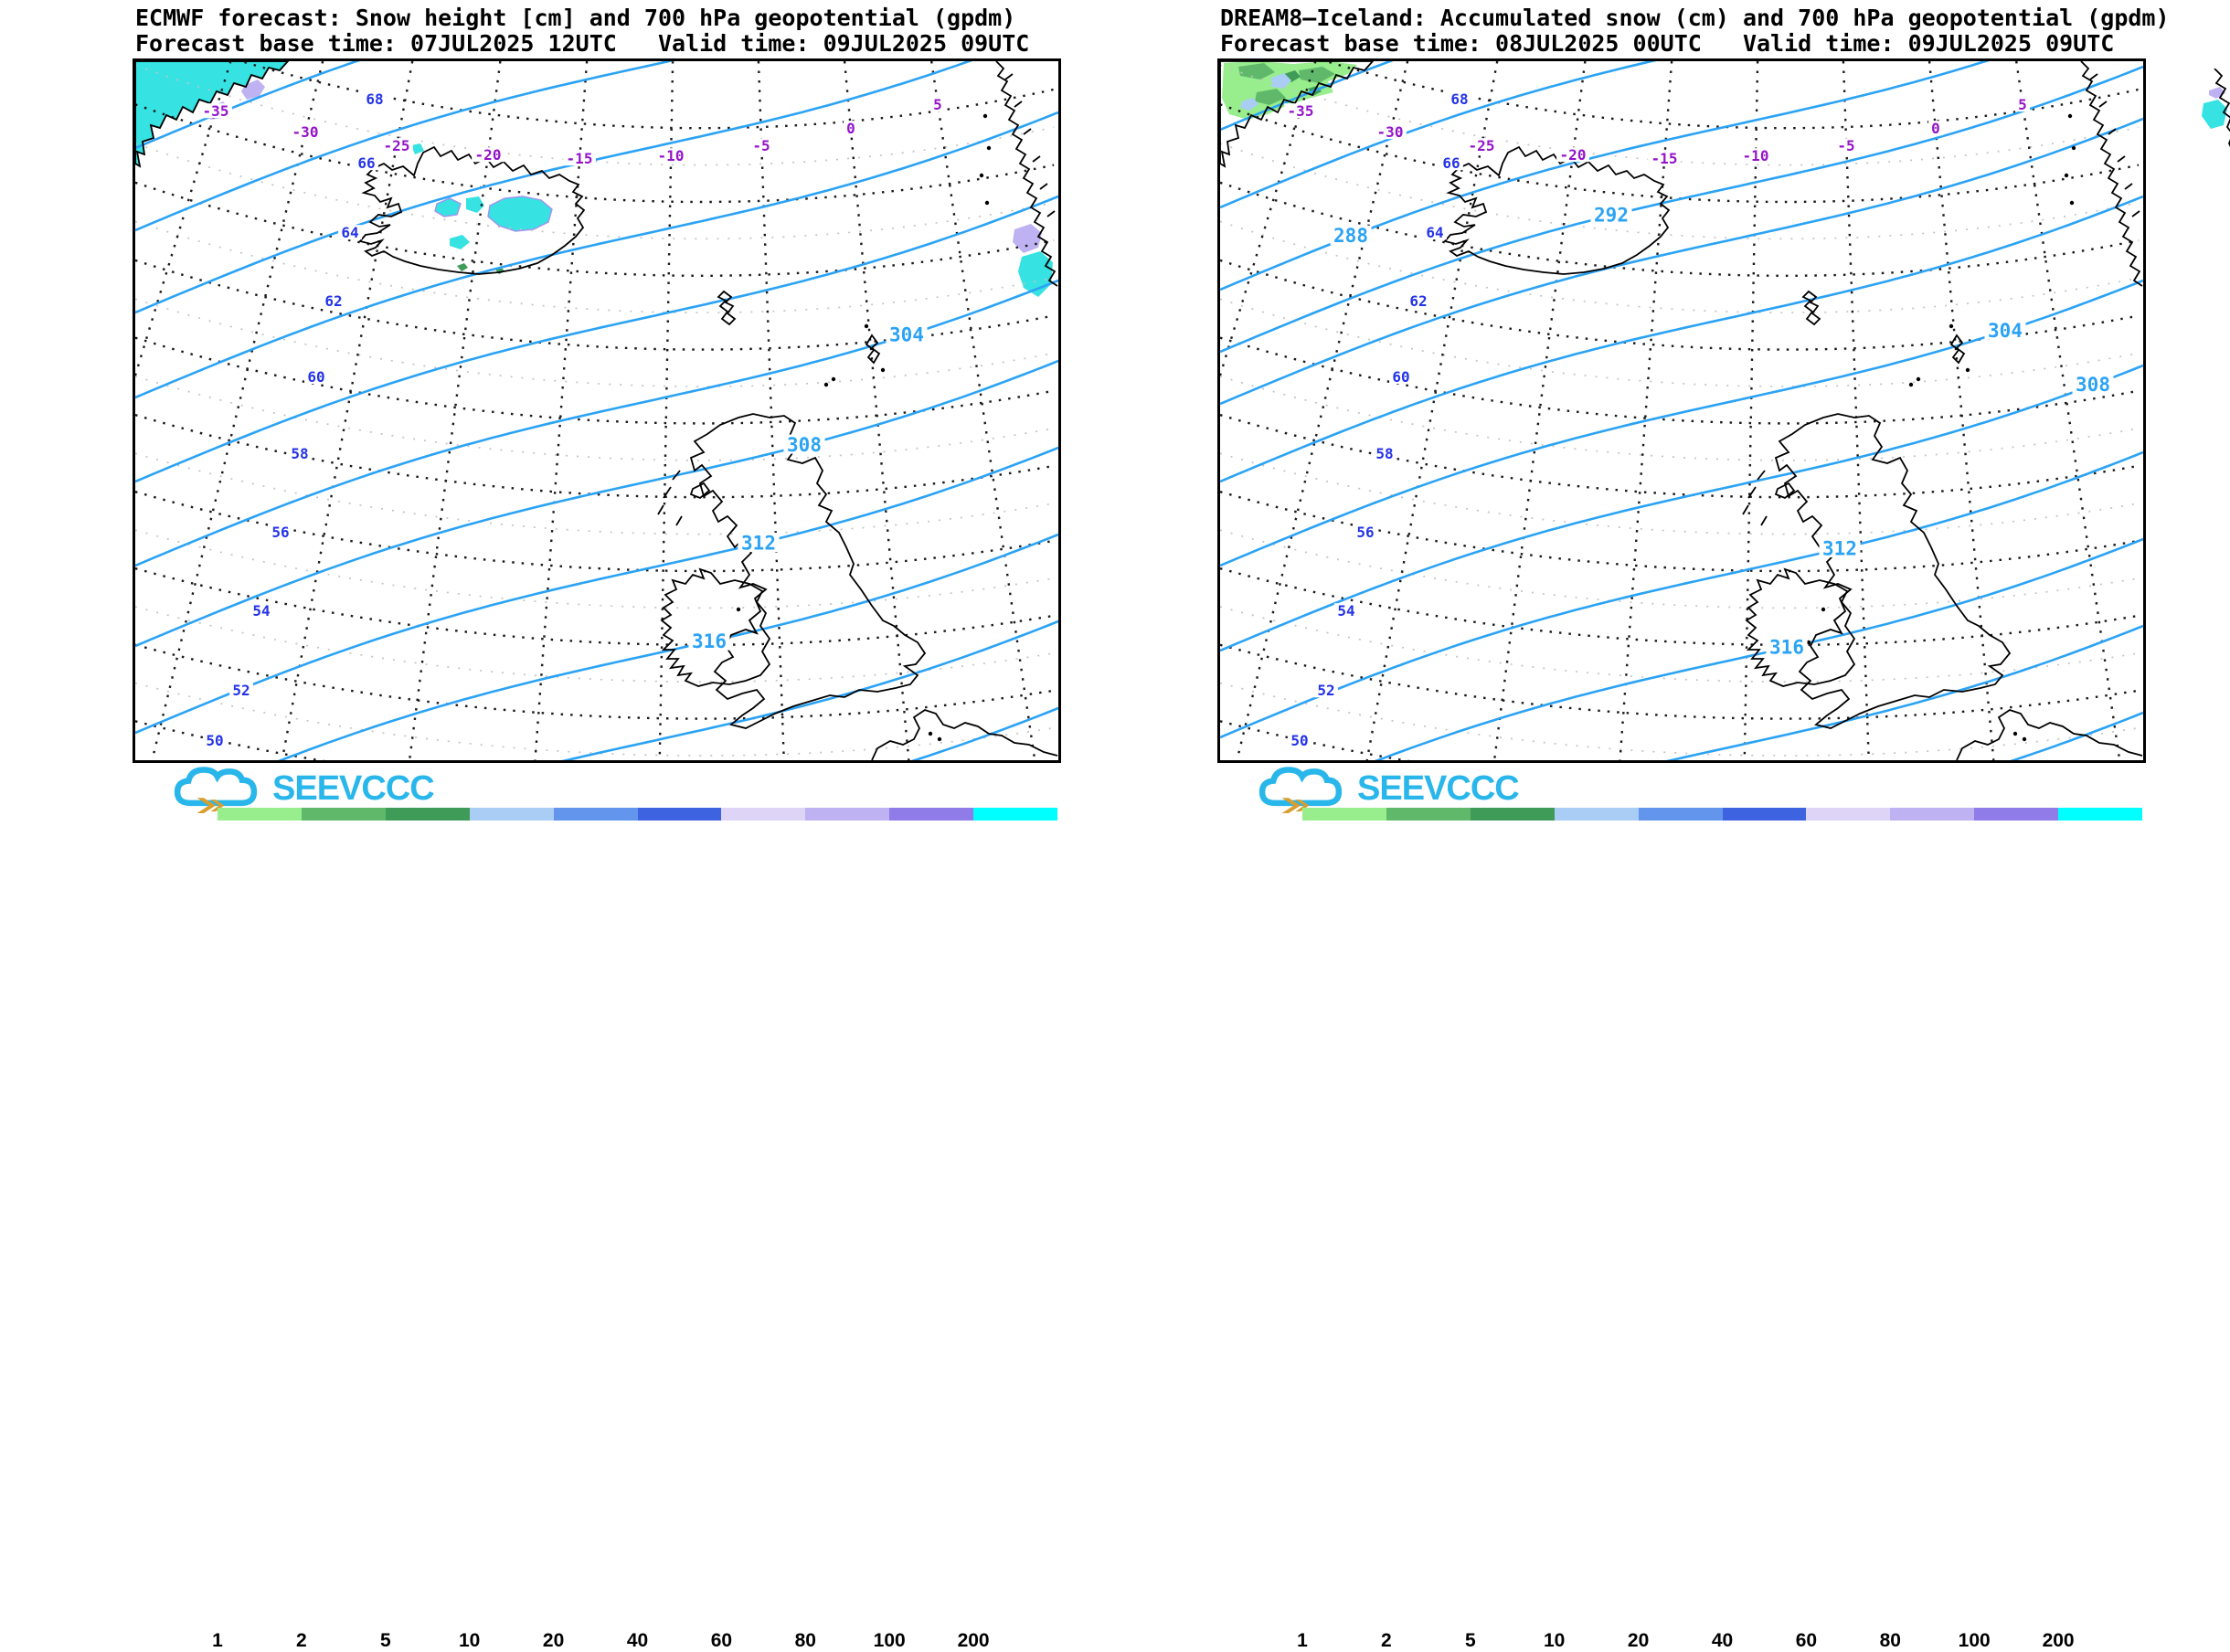 The height and width of the screenshot is (1652, 2230). I want to click on geopotential-label: 304, so click(2005, 331).